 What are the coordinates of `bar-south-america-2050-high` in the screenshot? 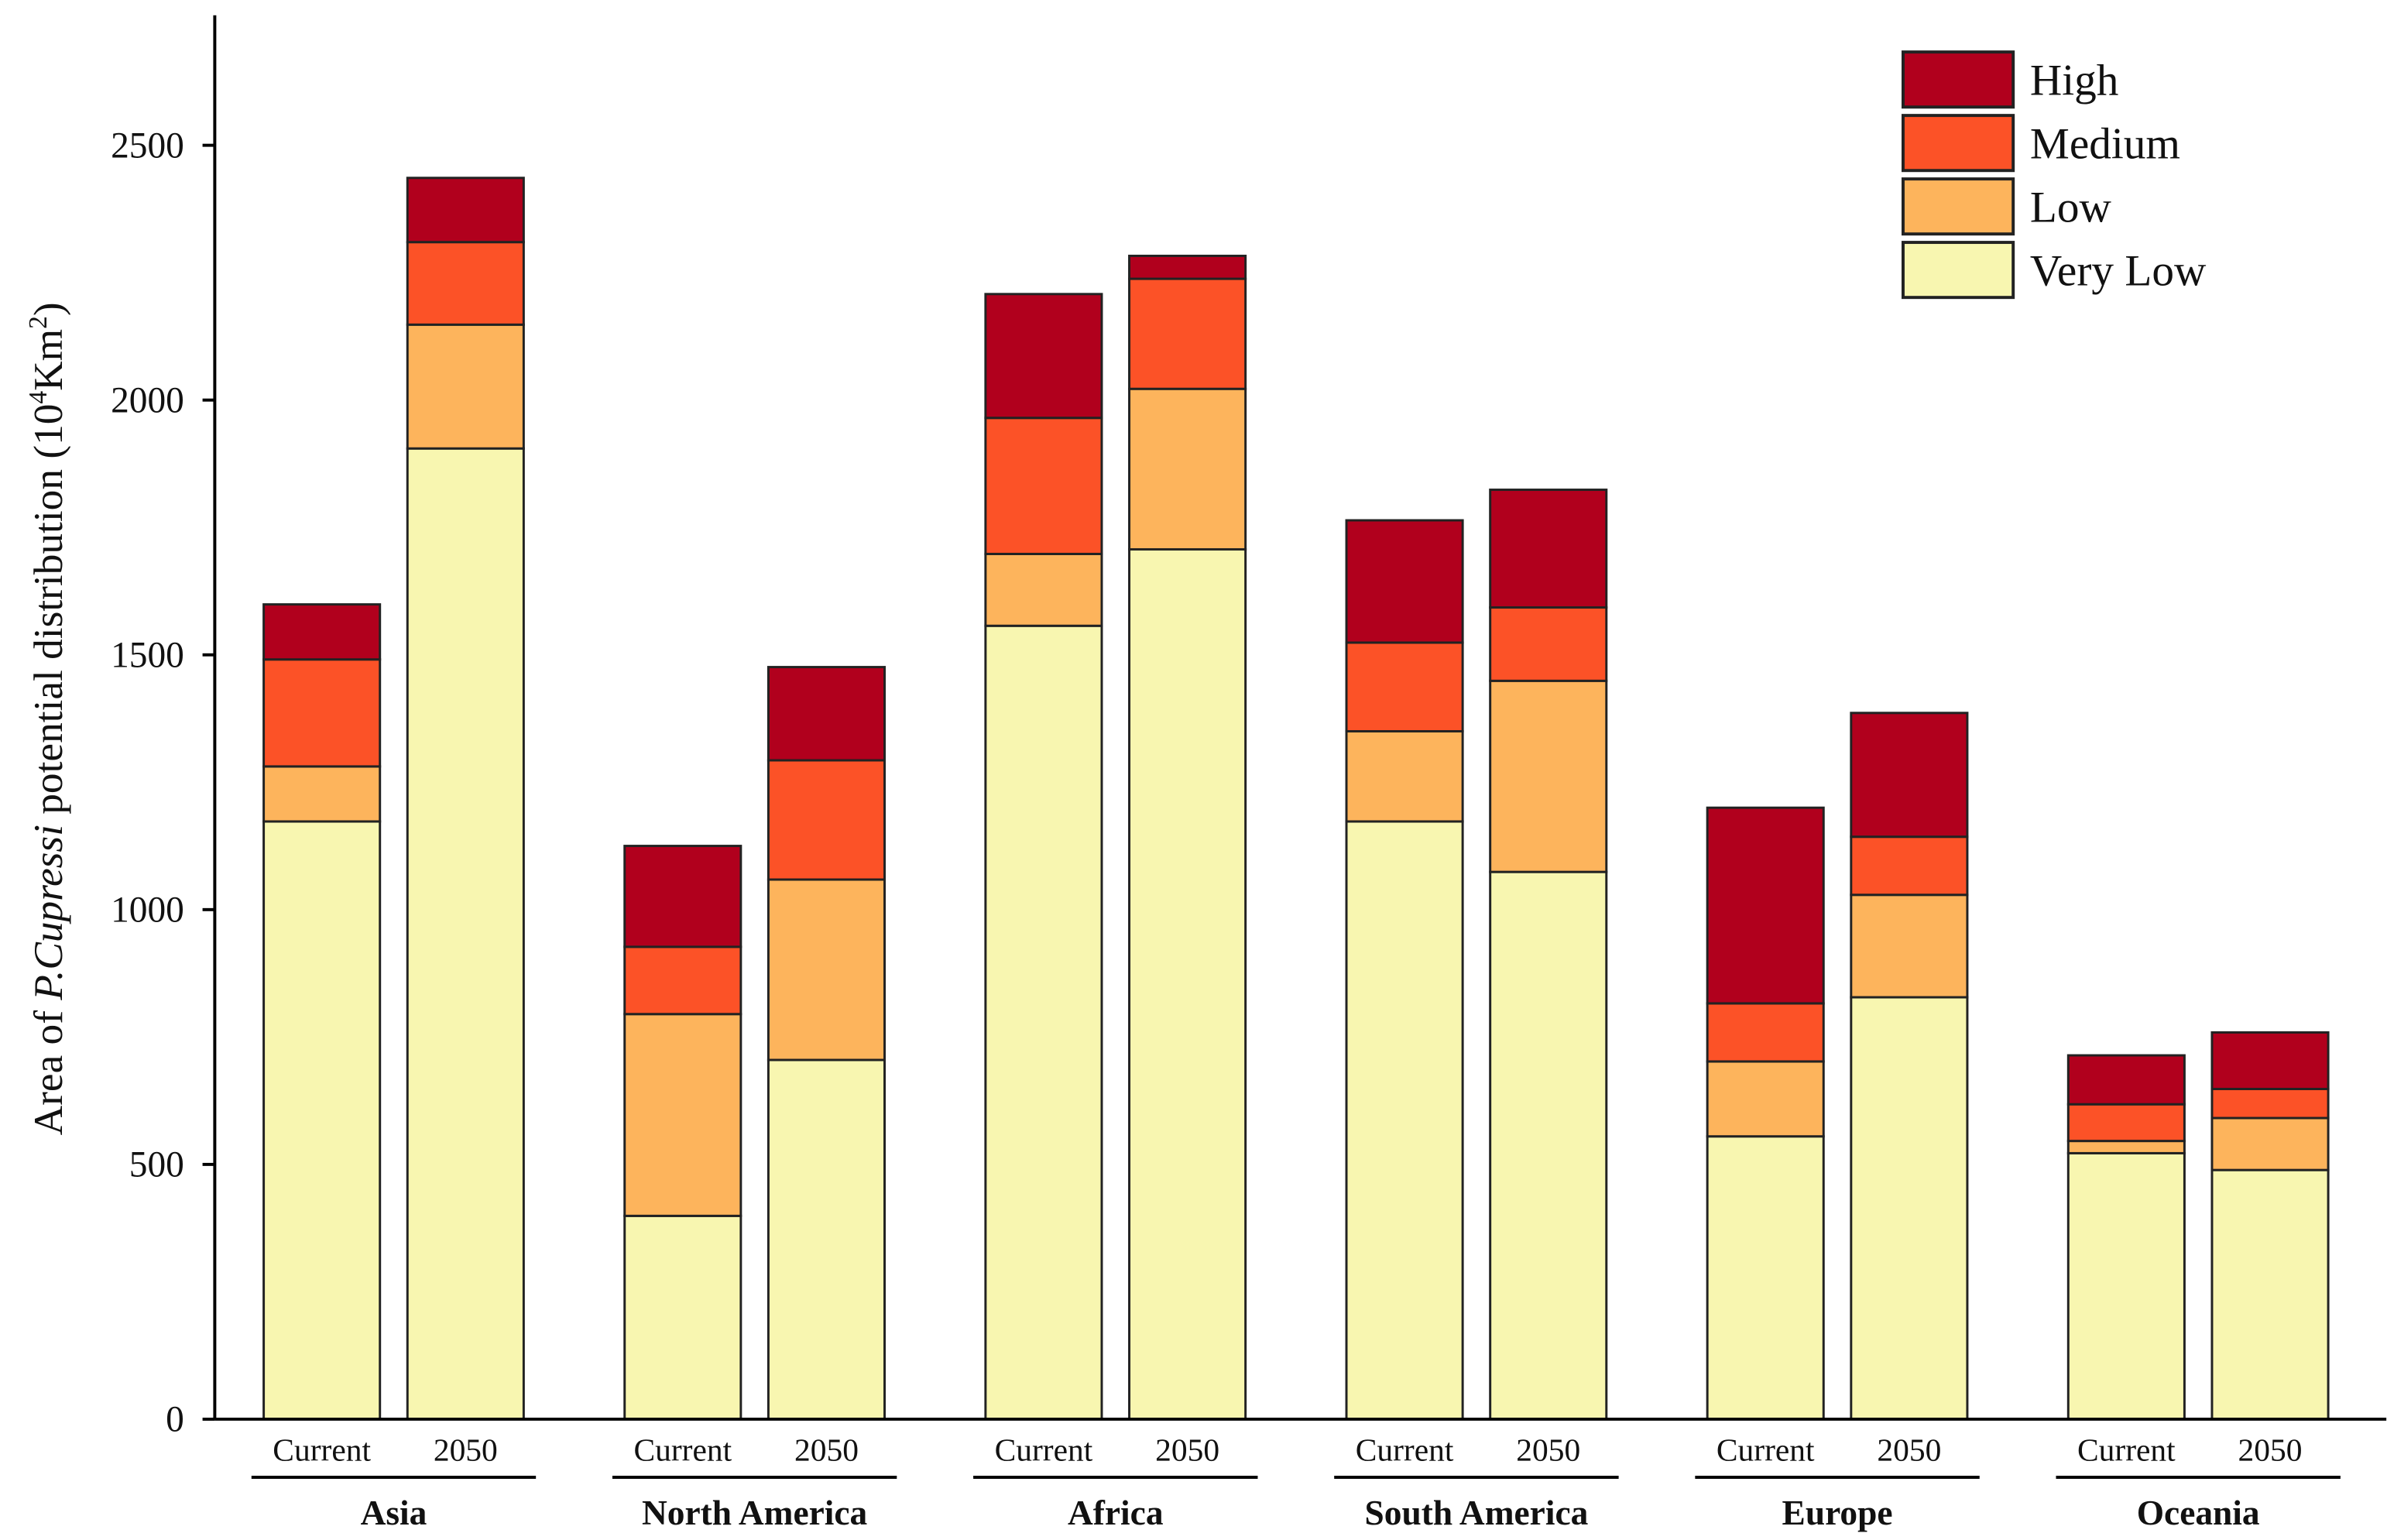 It's located at (1548, 549).